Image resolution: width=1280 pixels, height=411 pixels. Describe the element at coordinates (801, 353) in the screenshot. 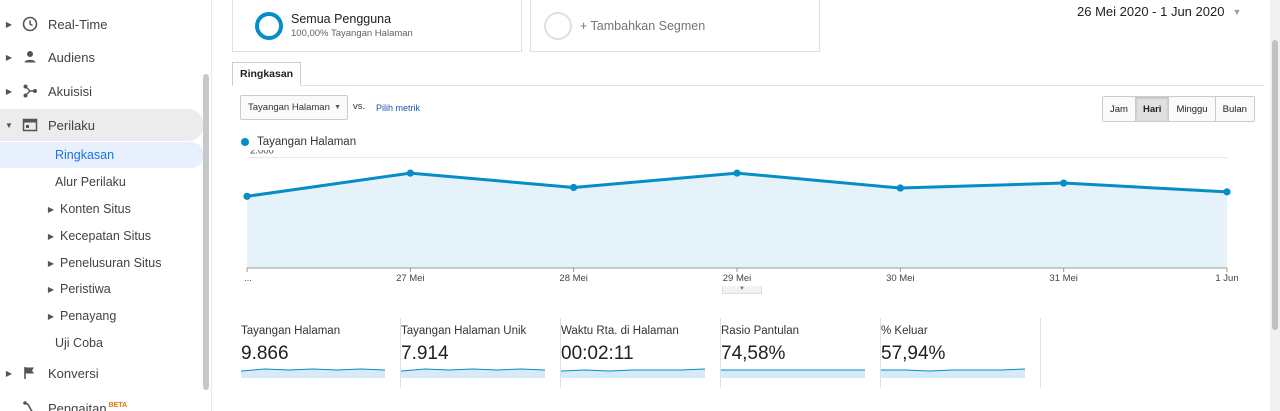

I see `scorecard-bounce-rate: Rasio Pantulan 74,58%` at that location.